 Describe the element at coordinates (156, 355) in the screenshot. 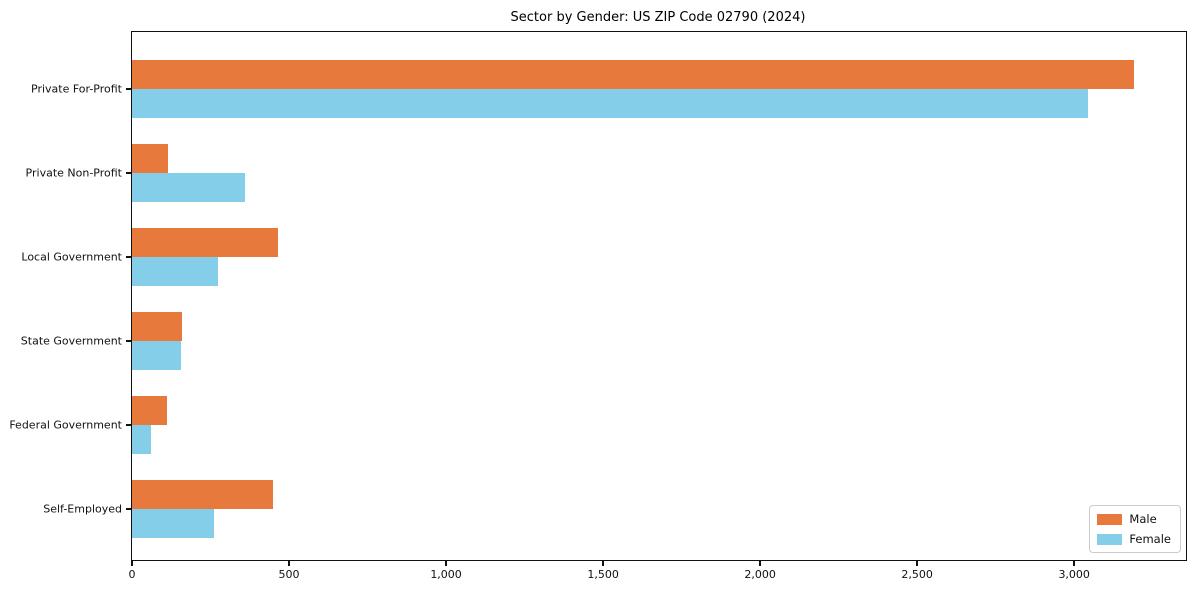

I see `bar-female-state-government` at that location.